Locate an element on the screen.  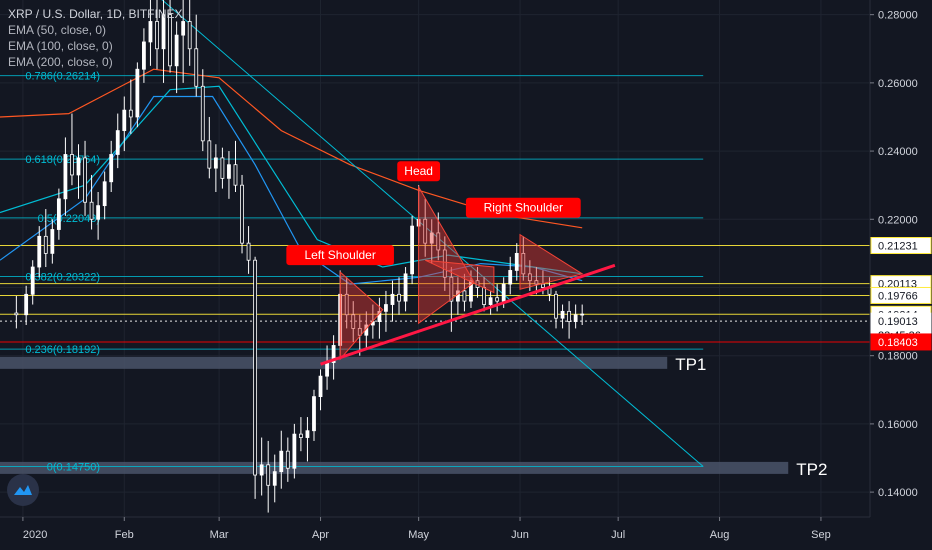
annotation-right-shoulder: Right Shoulder is located at coordinates (523, 207).